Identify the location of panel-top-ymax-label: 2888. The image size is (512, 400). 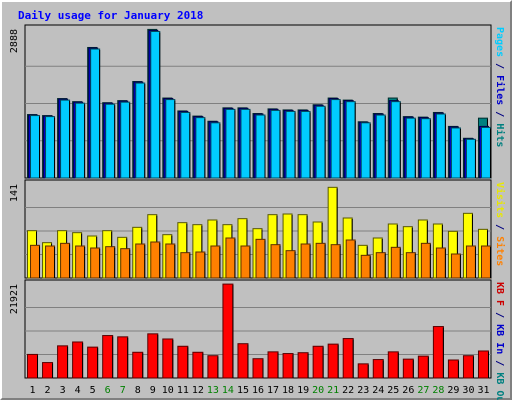
(14, 41).